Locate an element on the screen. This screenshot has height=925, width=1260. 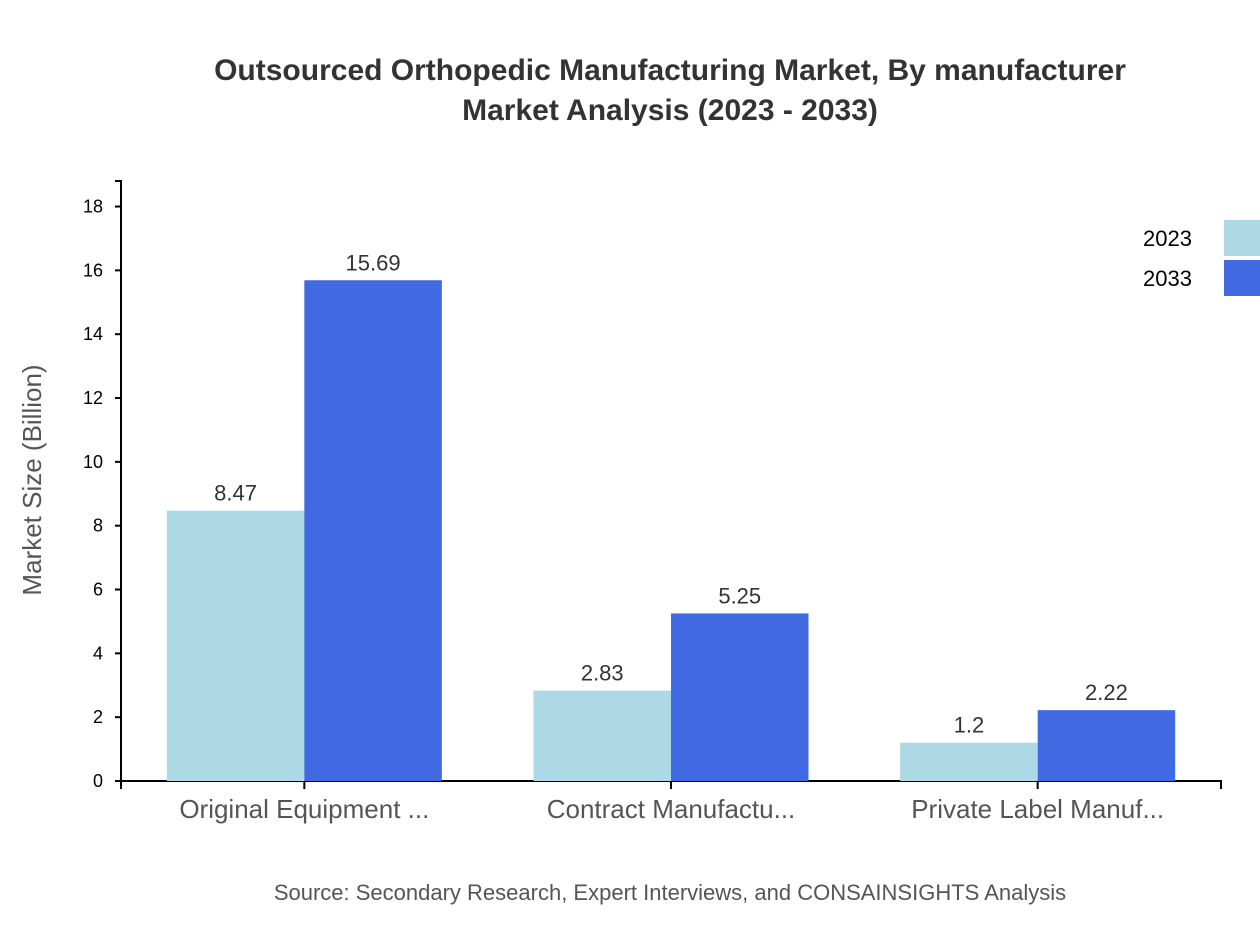
y-tick-label: 12 is located at coordinates (93, 398).